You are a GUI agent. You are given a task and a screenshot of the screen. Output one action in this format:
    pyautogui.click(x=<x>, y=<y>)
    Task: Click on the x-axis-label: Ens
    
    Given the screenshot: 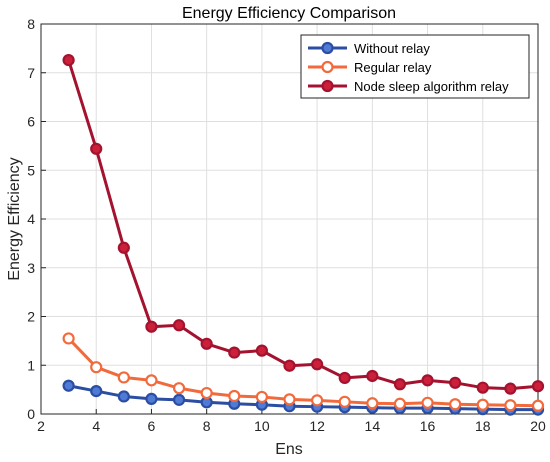 What is the action you would take?
    pyautogui.click(x=289, y=449)
    